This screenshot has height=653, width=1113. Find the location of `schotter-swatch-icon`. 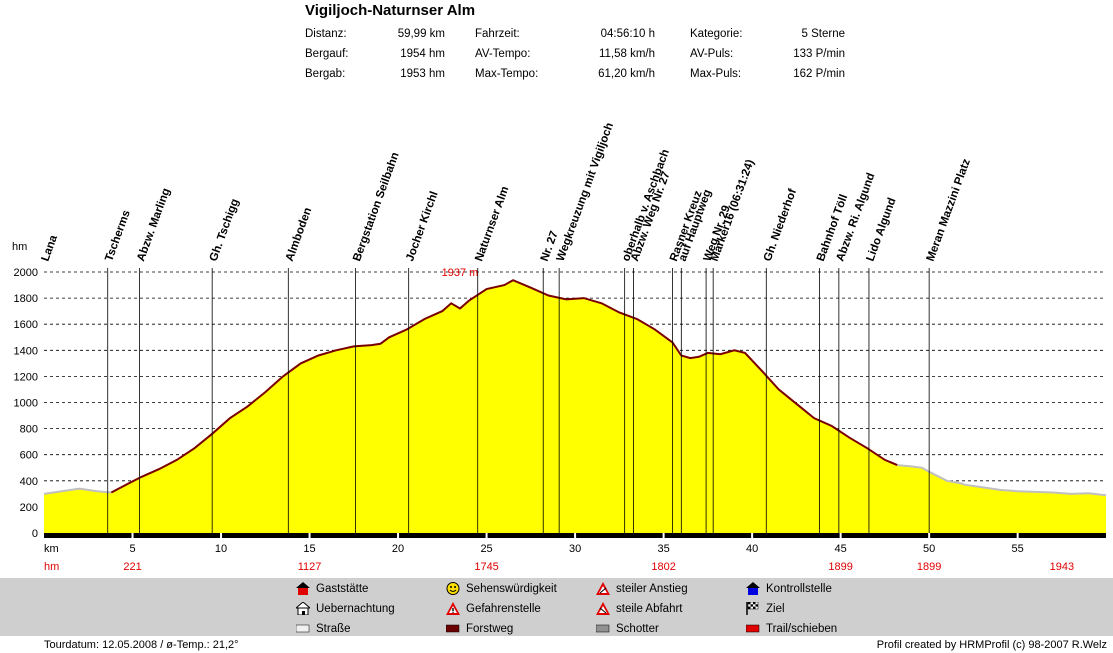

schotter-swatch-icon is located at coordinates (602, 628).